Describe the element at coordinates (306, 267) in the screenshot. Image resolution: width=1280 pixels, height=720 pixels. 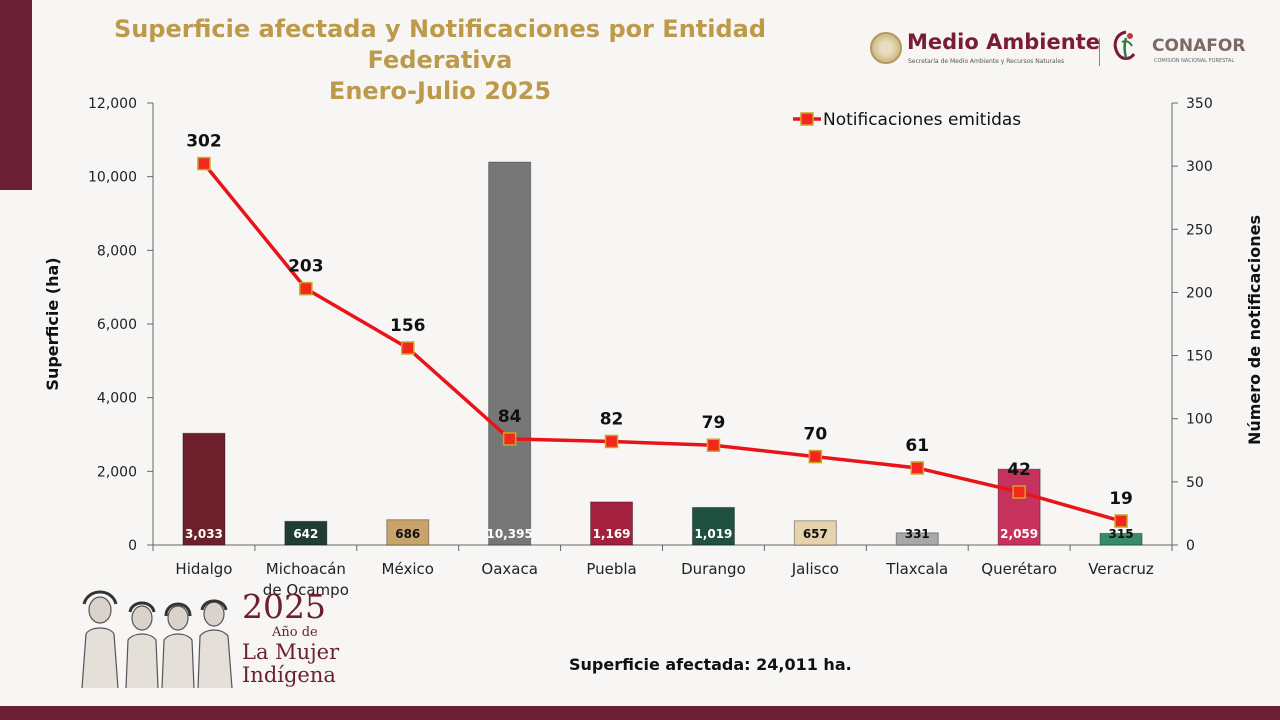
I see `line-value-label: 203` at that location.